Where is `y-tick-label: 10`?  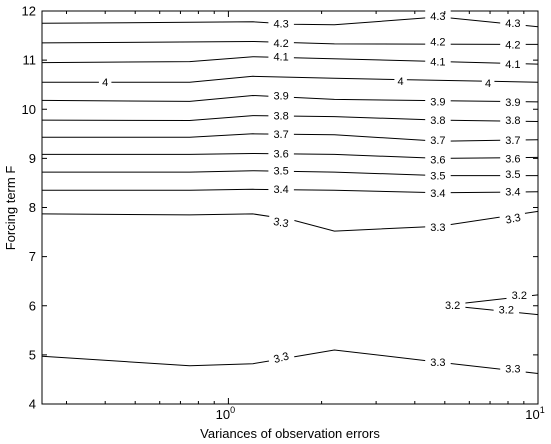 y-tick-label: 10 is located at coordinates (29, 109).